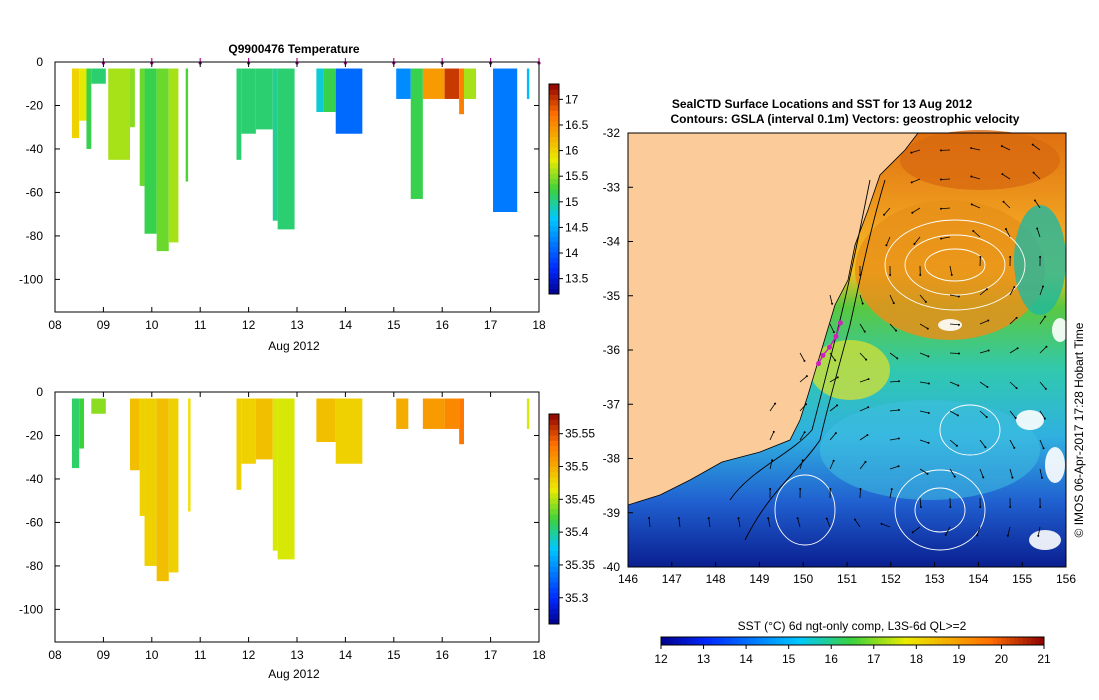  I want to click on y-tick-label: -80, so click(35, 236).